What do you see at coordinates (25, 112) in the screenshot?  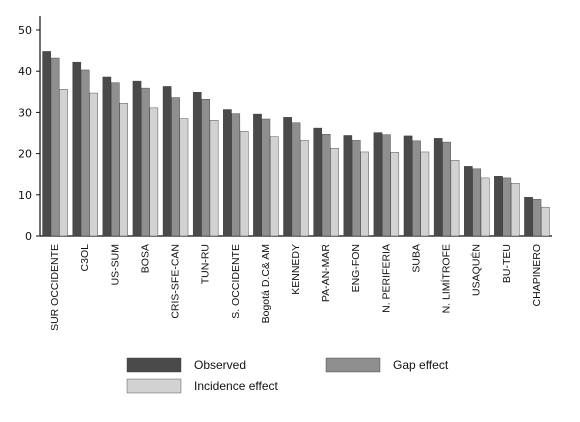 I see `y-tick-label: 30` at bounding box center [25, 112].